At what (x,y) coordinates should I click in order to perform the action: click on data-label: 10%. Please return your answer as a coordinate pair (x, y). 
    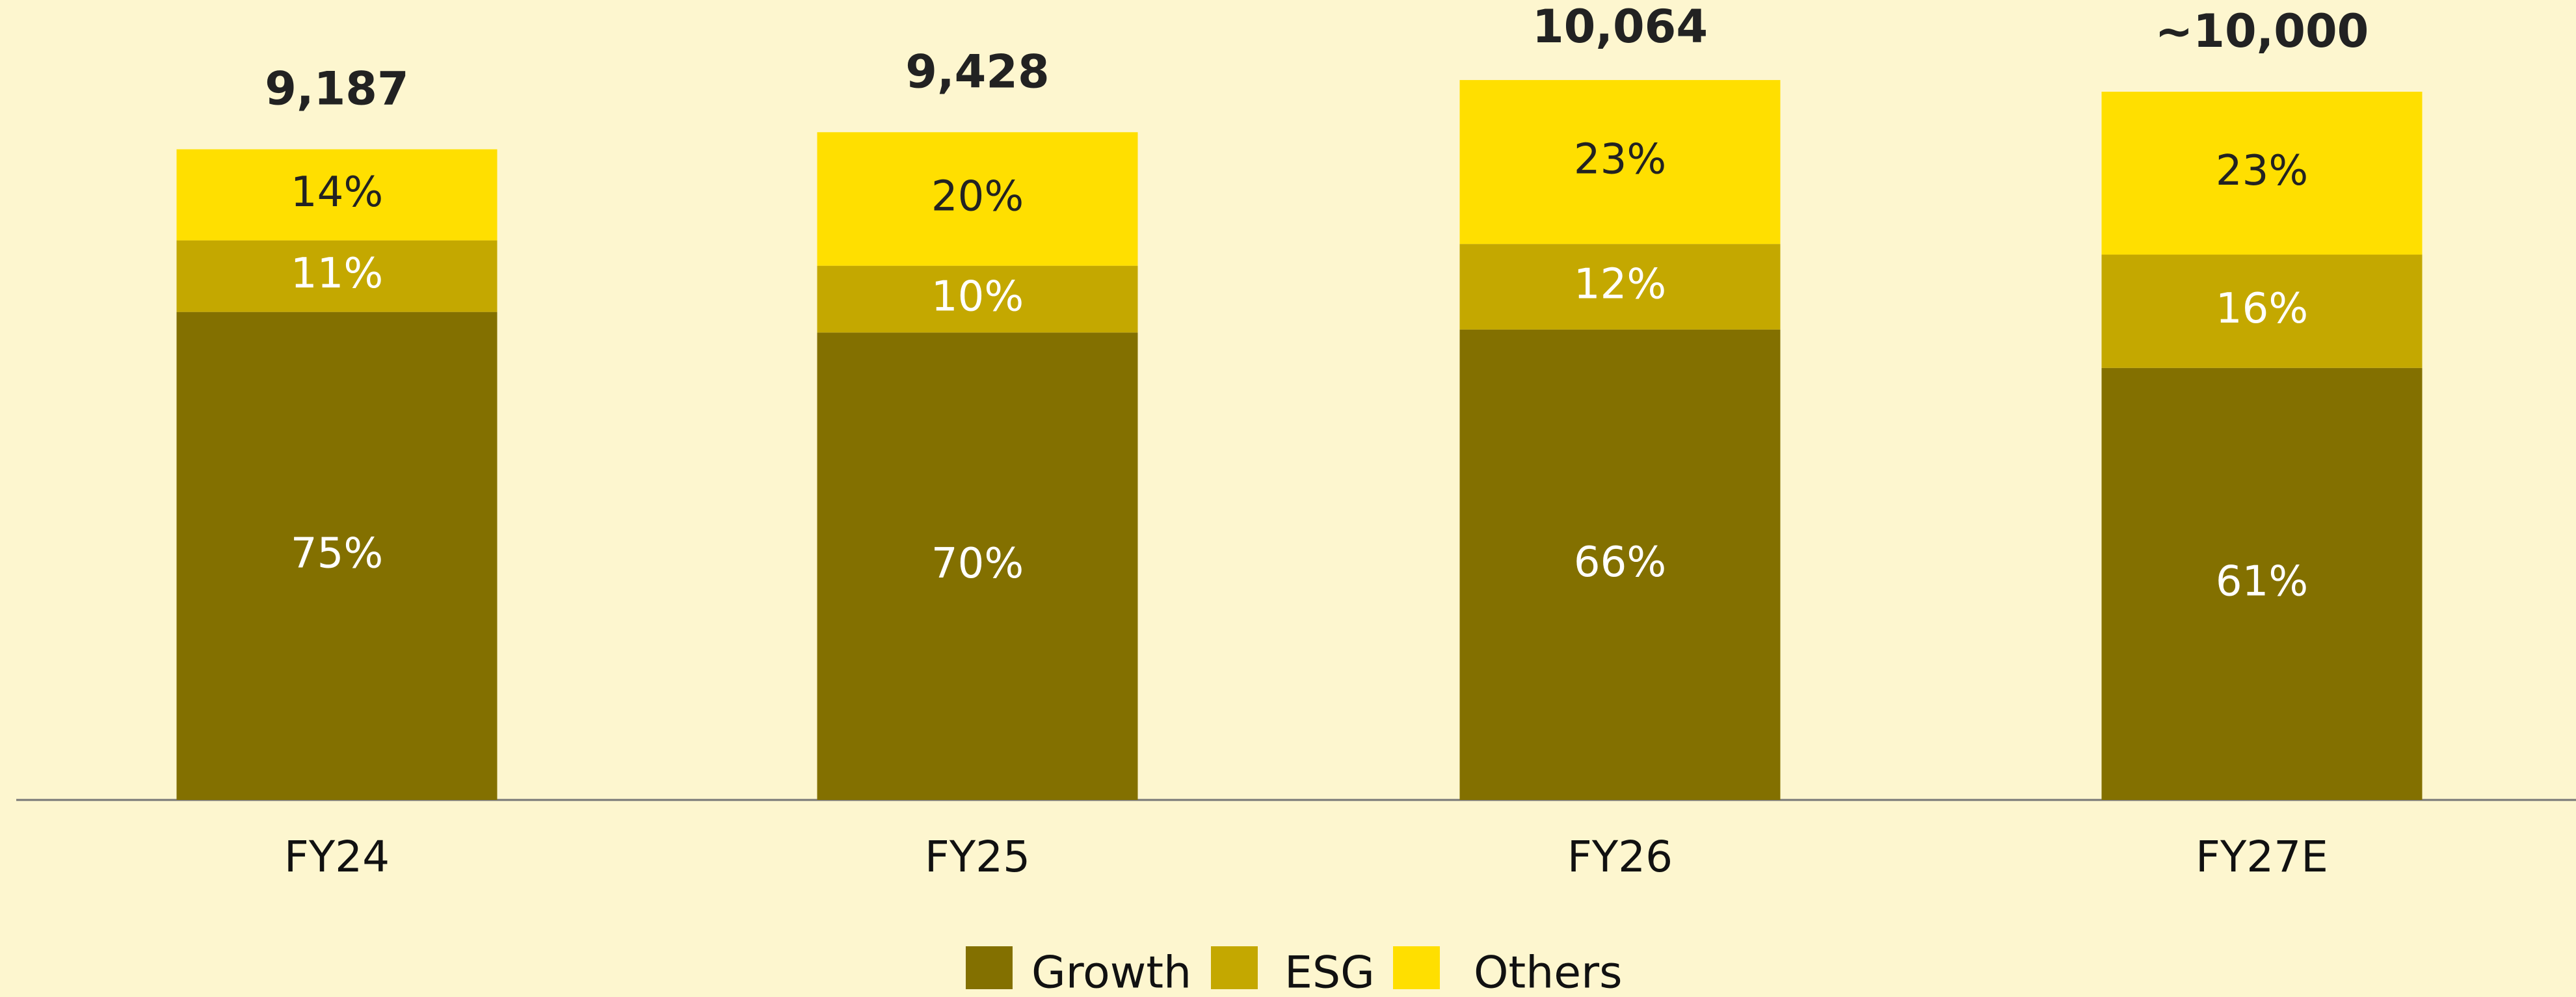
    Looking at the image, I should click on (978, 297).